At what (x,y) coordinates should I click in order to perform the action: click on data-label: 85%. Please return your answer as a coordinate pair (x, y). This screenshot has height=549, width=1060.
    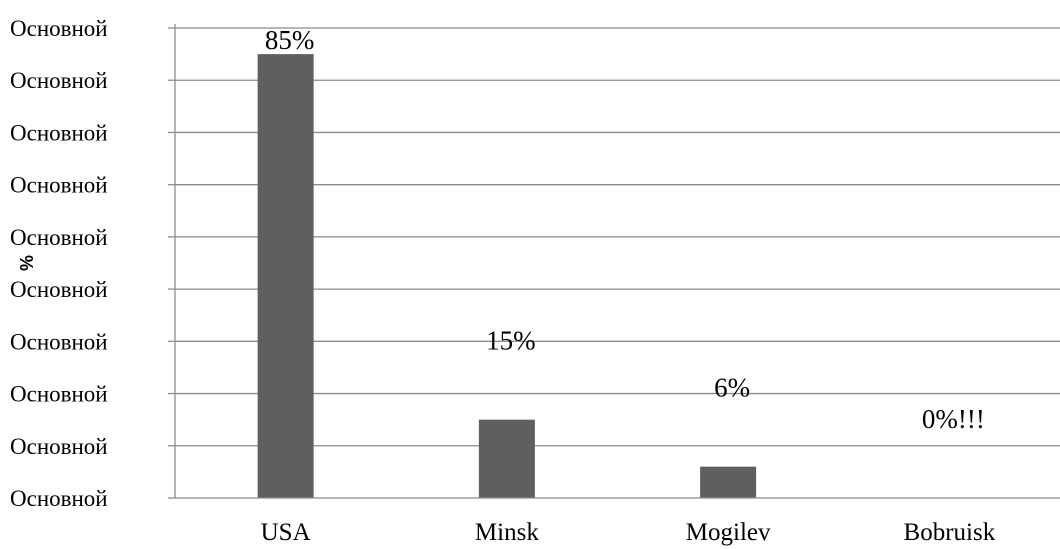
    Looking at the image, I should click on (290, 40).